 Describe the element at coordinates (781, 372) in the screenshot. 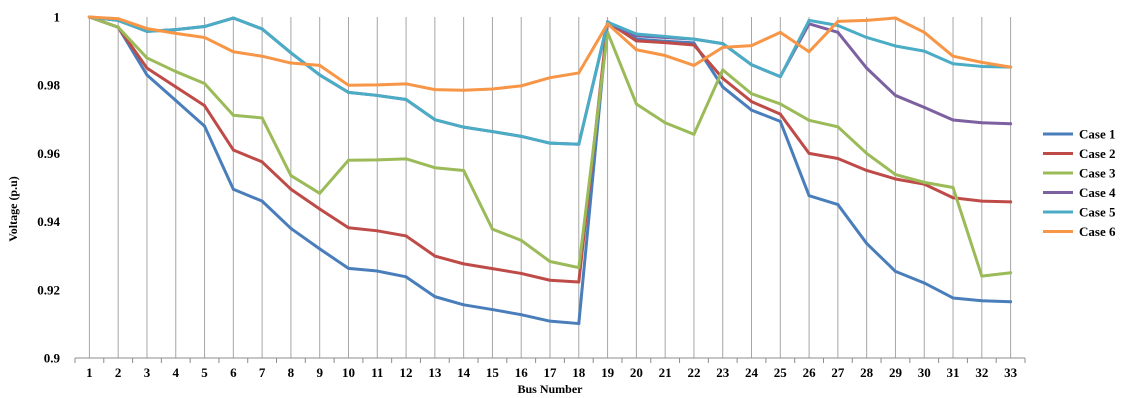

I see `x-tick-label: 25` at that location.